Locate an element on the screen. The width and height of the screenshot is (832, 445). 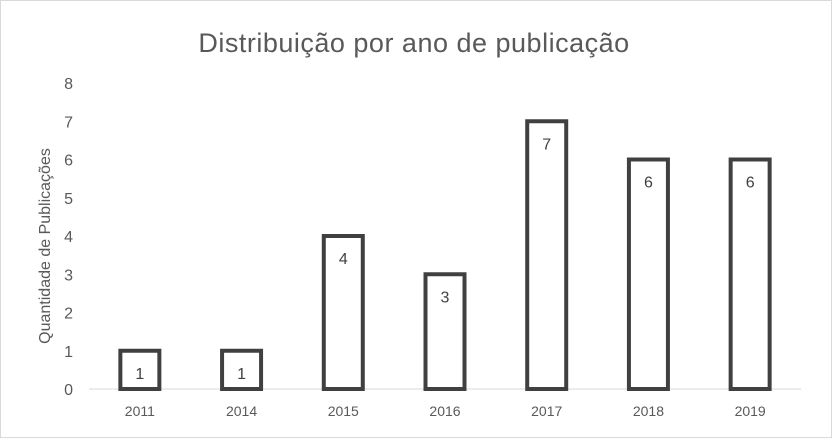
y-tick-label: 4 is located at coordinates (68, 237).